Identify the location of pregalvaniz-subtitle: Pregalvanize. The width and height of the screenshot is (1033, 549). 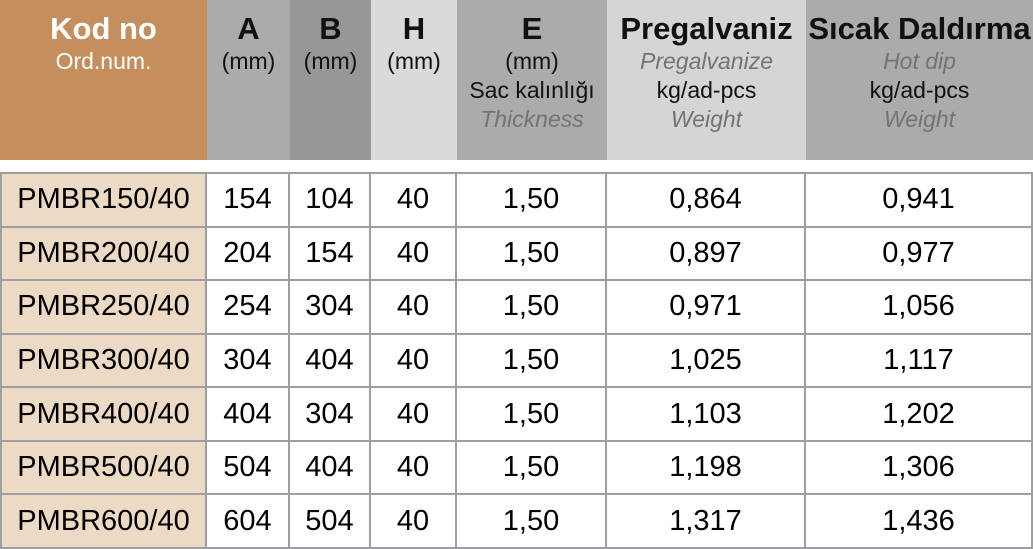
(706, 61).